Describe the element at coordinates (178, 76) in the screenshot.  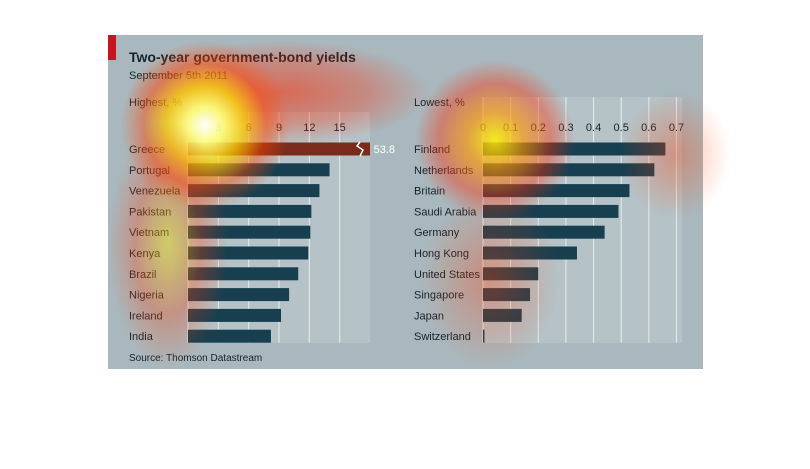
I see `chart-subtitle: September 5th 2011` at that location.